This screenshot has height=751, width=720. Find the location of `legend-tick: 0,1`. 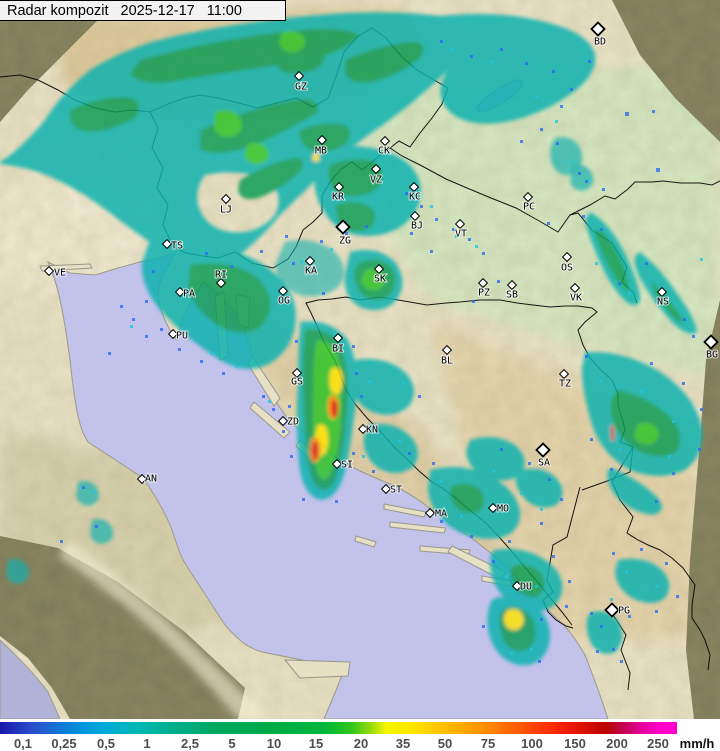

legend-tick: 0,1 is located at coordinates (23, 743).